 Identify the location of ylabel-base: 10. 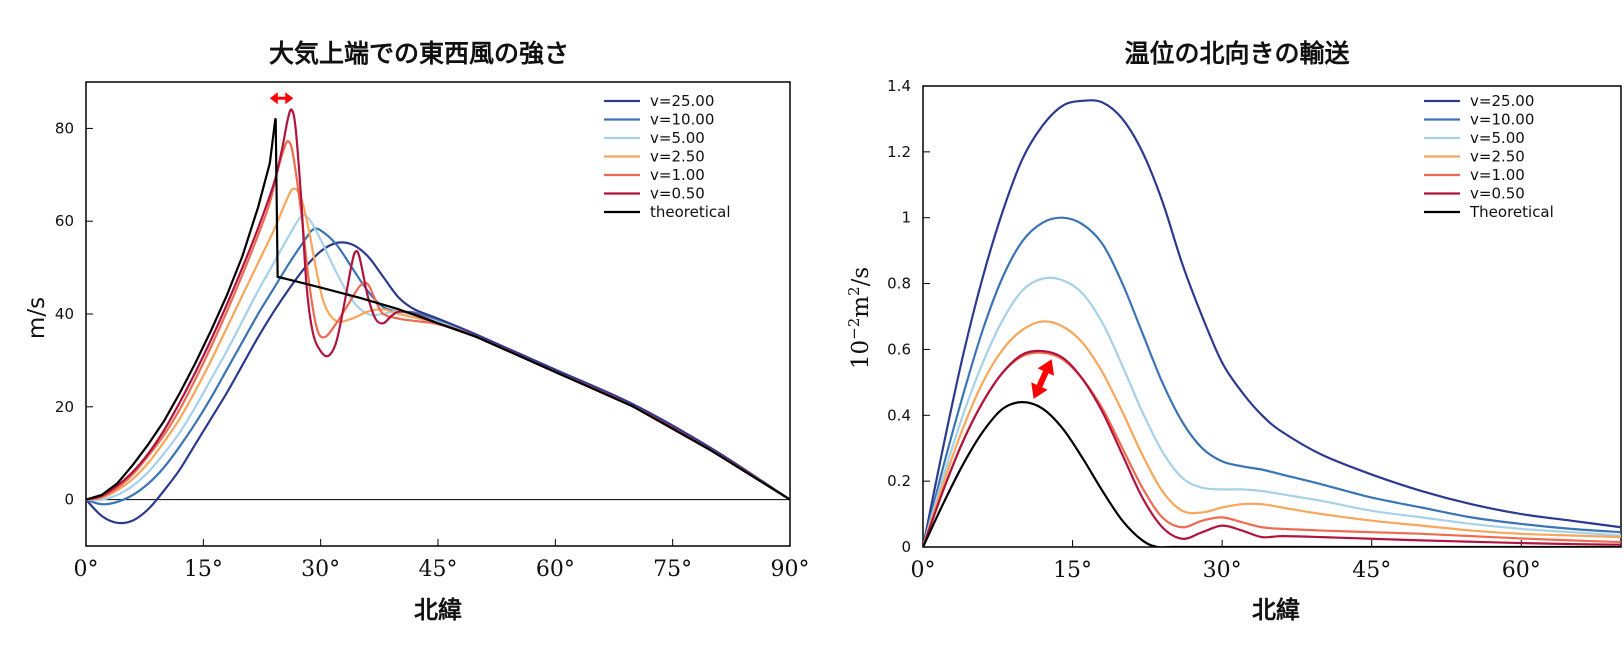
(861, 354).